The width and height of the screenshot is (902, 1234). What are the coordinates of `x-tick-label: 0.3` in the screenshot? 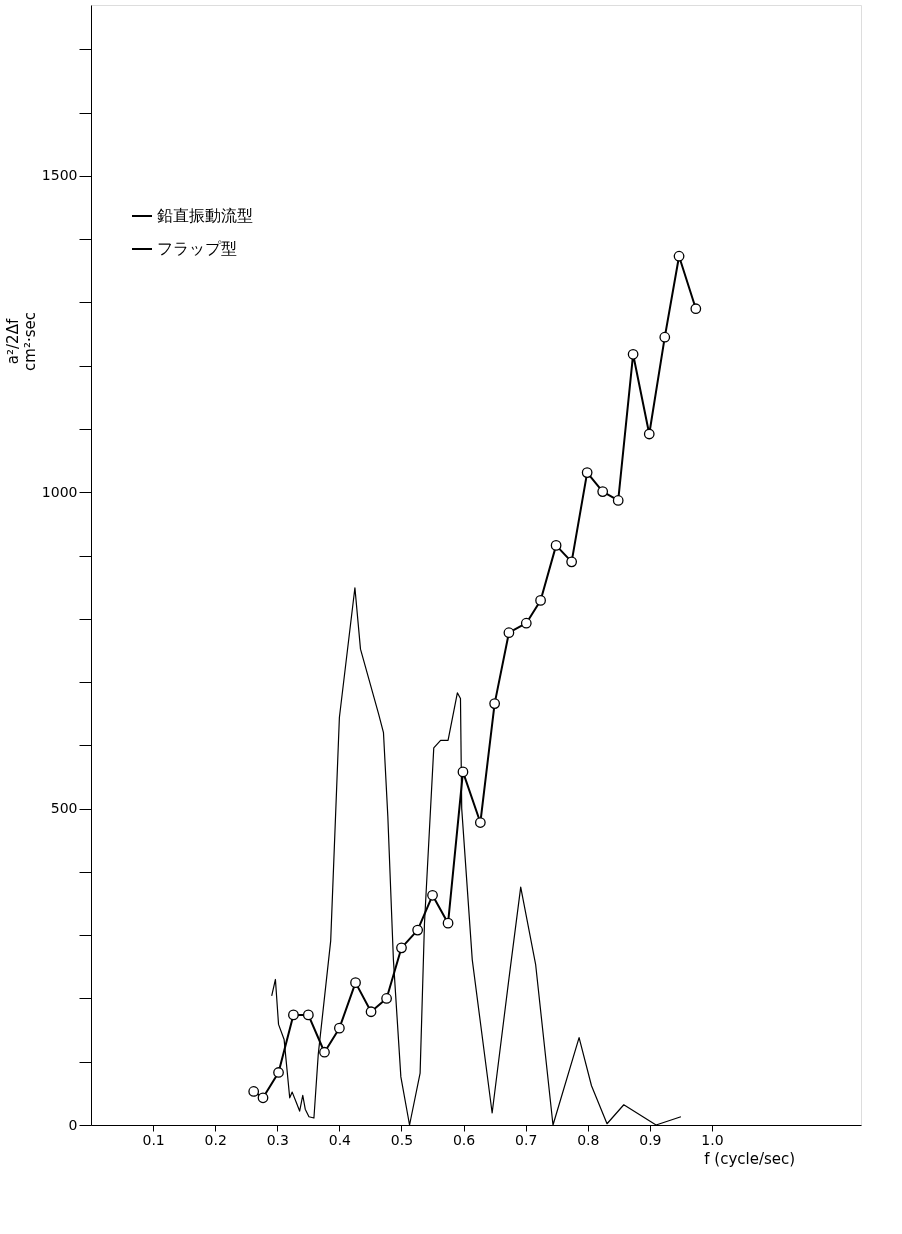 It's located at (277, 1139).